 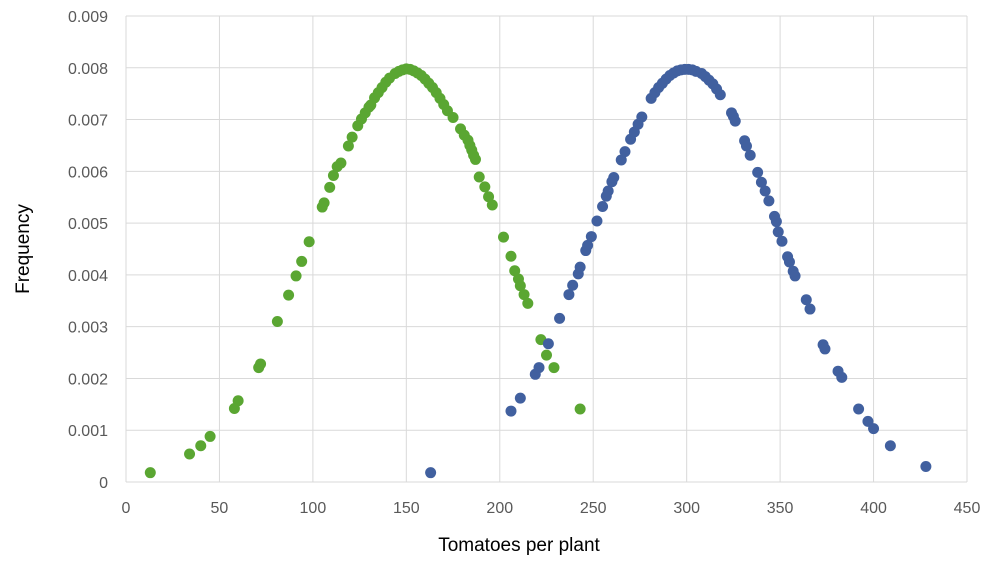 I want to click on y-tick-label: 0.003, so click(x=88, y=328).